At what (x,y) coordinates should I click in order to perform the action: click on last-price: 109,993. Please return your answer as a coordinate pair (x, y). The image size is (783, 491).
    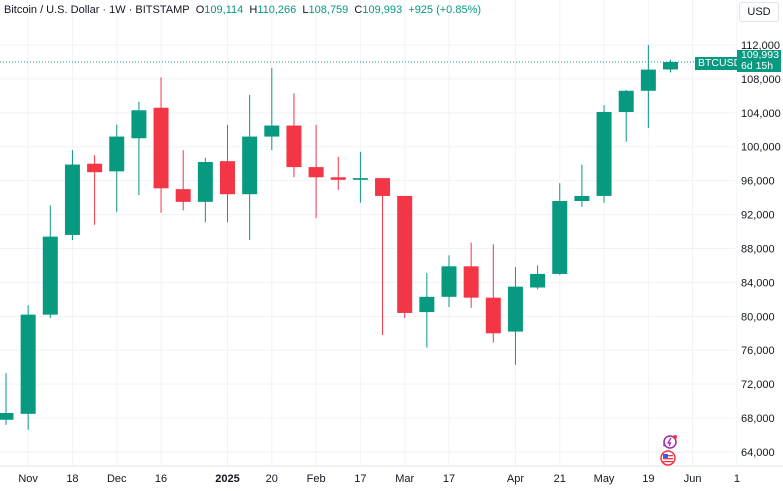
    Looking at the image, I should click on (760, 55).